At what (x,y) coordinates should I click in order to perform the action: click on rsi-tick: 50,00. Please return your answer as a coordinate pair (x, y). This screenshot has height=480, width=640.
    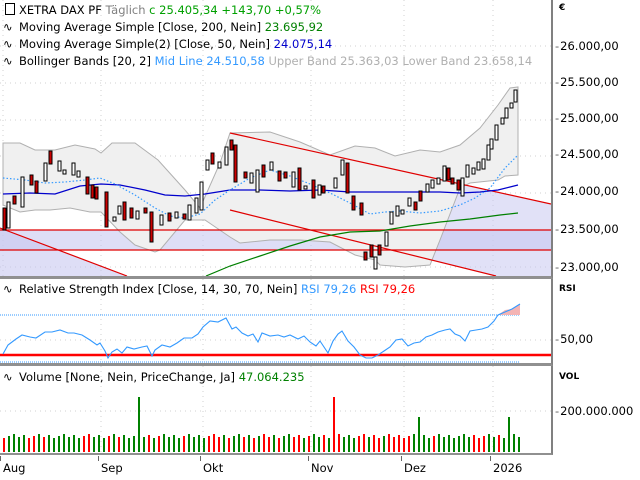
    Looking at the image, I should click on (574, 339).